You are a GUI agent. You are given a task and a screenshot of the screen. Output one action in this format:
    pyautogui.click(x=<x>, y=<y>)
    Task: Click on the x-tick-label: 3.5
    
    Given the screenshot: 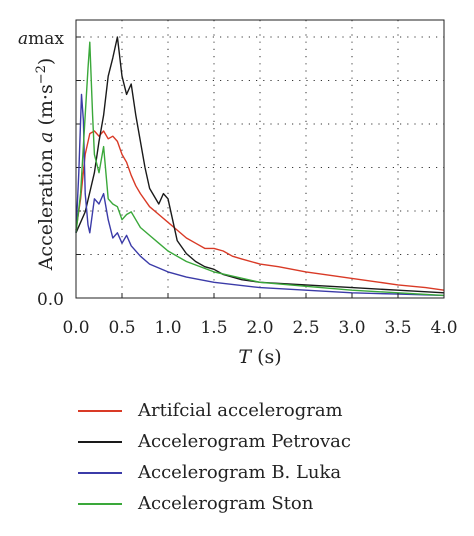 What is the action you would take?
    pyautogui.click(x=397, y=328)
    